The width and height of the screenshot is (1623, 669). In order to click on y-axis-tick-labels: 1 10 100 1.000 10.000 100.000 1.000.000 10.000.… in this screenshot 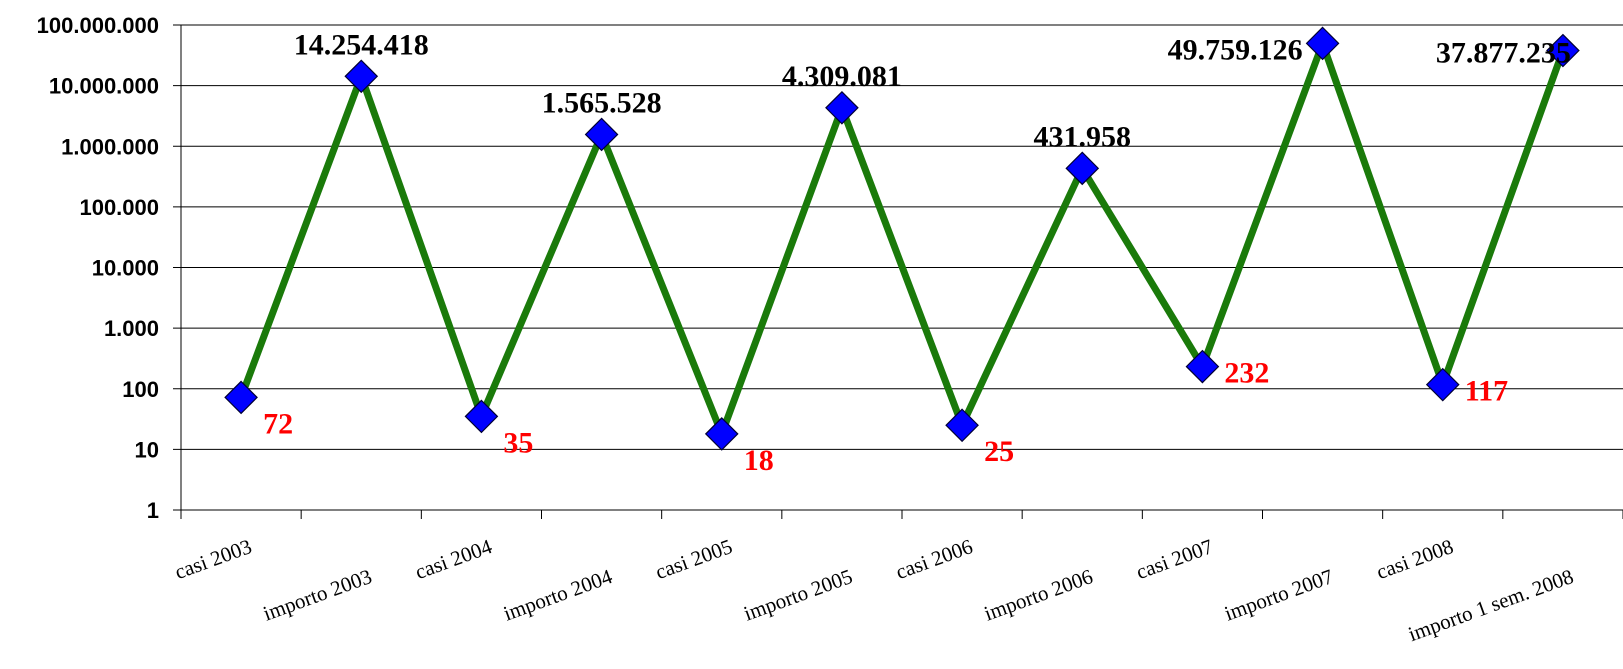, I will do `click(98, 268)`.